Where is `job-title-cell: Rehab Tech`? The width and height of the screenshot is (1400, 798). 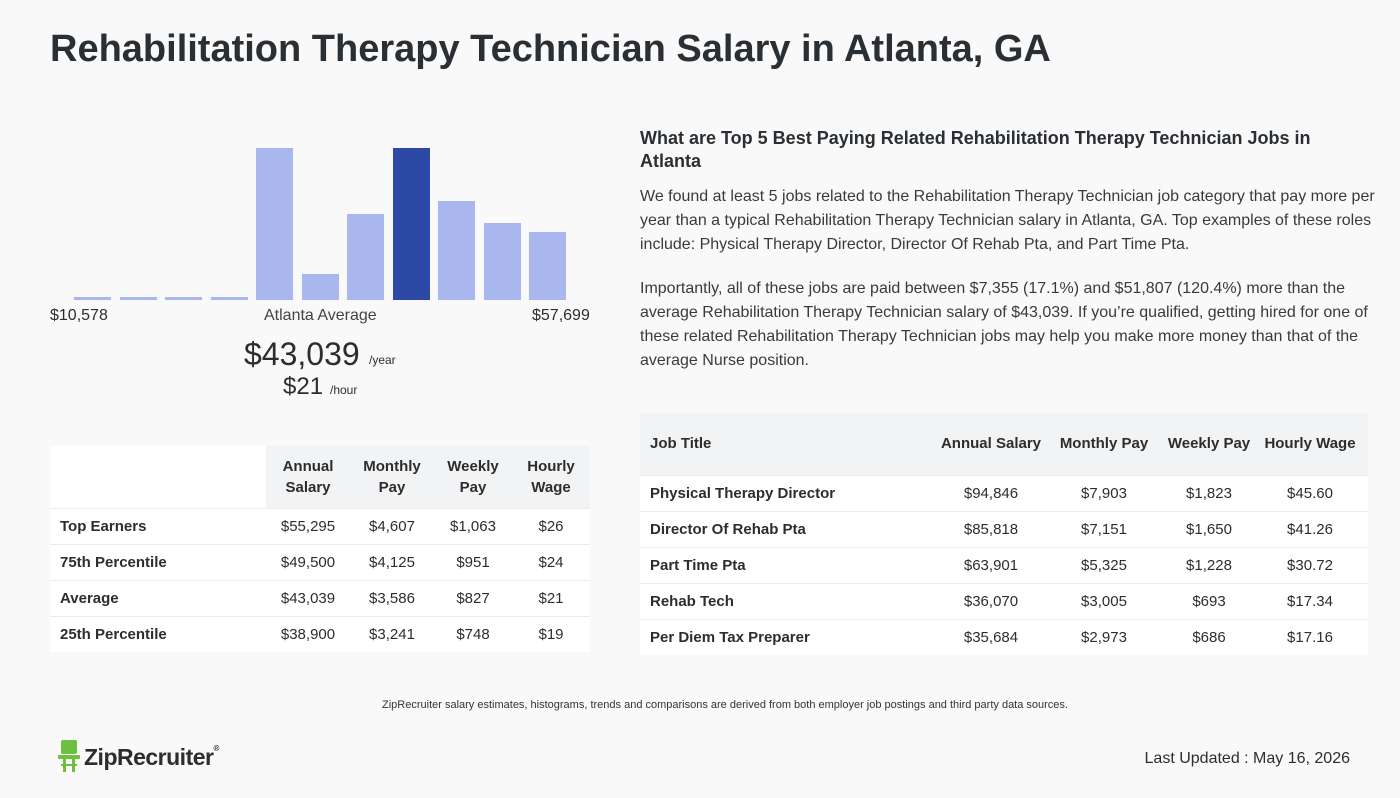
job-title-cell: Rehab Tech is located at coordinates (790, 600).